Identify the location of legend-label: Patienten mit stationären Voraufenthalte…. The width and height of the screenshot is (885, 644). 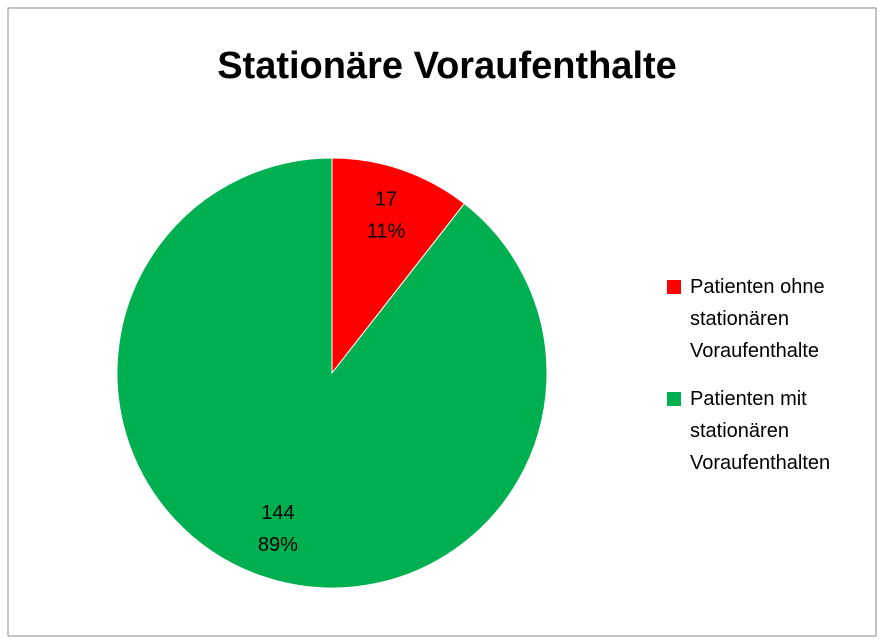
(760, 431).